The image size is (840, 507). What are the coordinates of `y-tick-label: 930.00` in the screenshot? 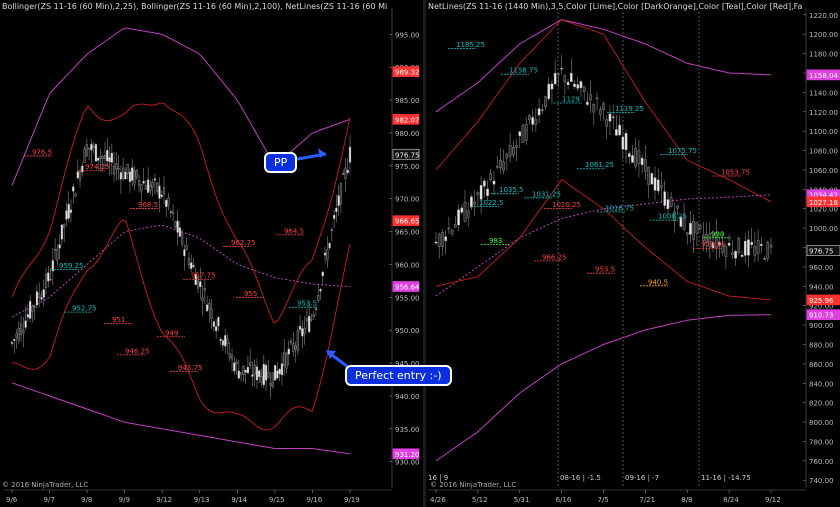 It's located at (407, 463).